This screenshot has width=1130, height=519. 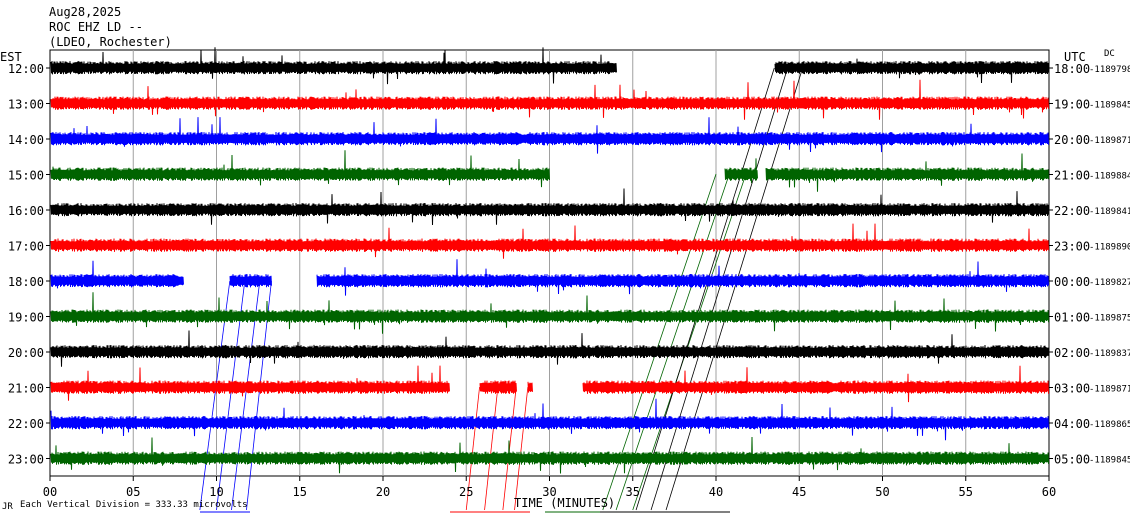 I want to click on est-label: 12:00, so click(x=26, y=69).